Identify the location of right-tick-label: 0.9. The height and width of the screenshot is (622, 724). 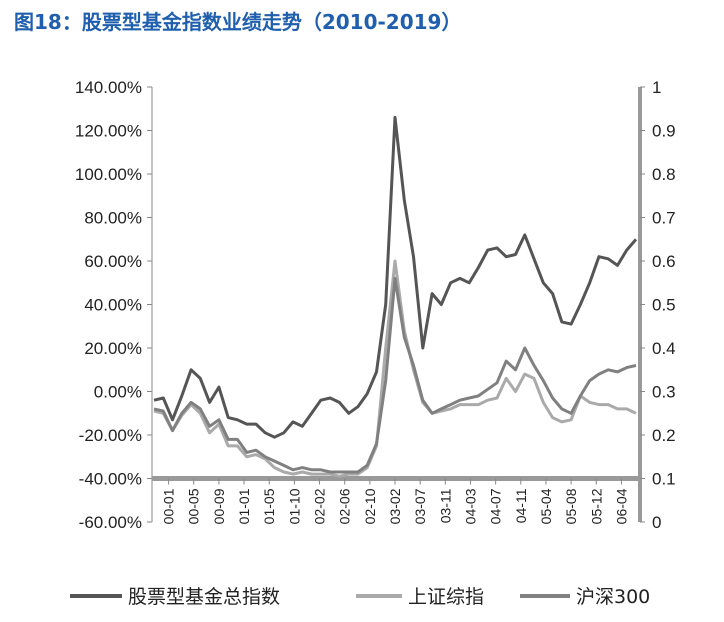
(664, 131).